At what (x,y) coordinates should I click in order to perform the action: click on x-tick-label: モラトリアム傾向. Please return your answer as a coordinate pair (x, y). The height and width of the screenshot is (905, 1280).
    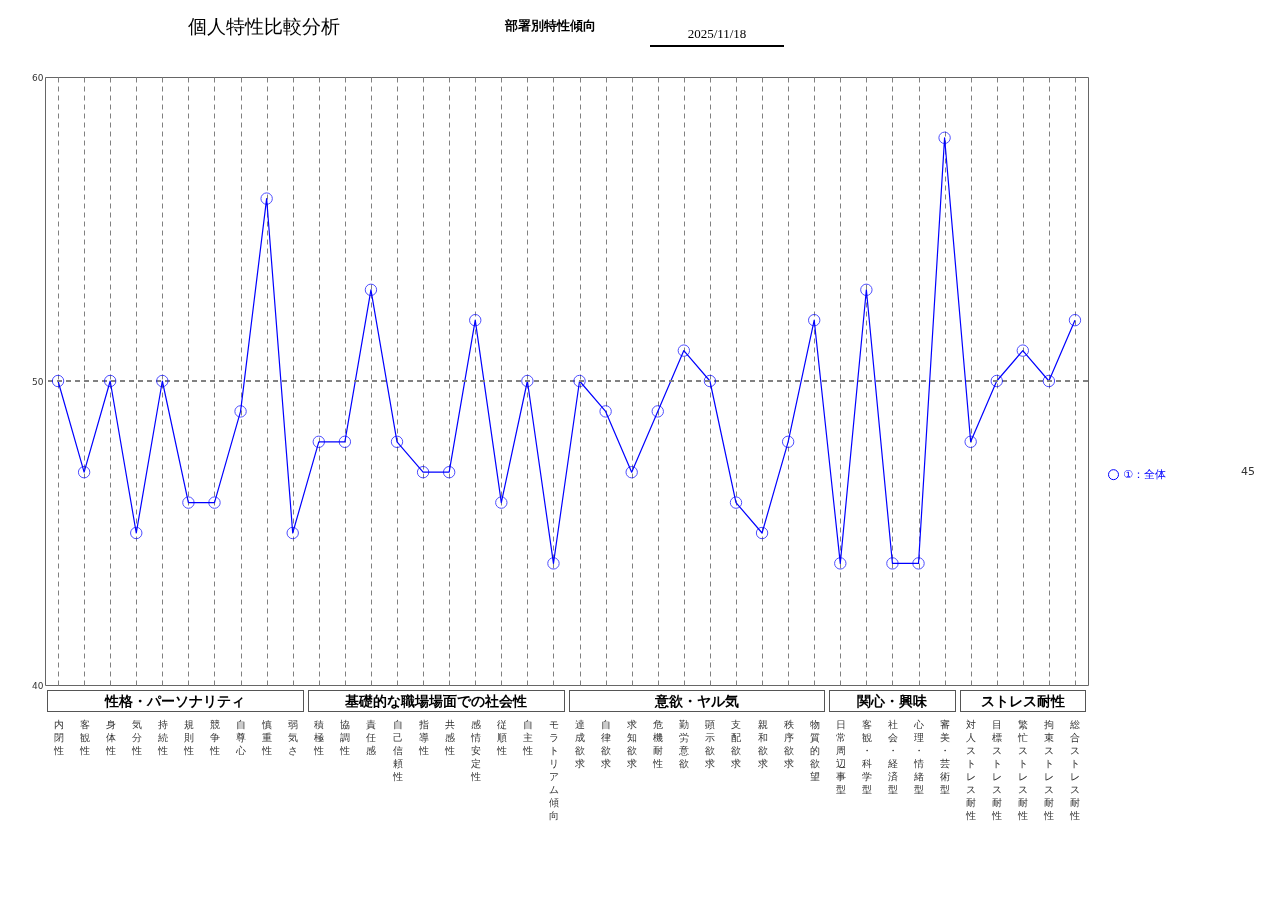
    Looking at the image, I should click on (553, 769).